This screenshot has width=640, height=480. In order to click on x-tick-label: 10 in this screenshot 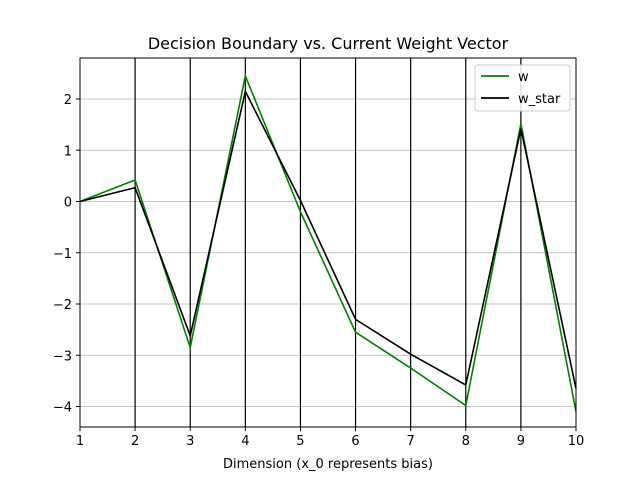, I will do `click(576, 441)`.